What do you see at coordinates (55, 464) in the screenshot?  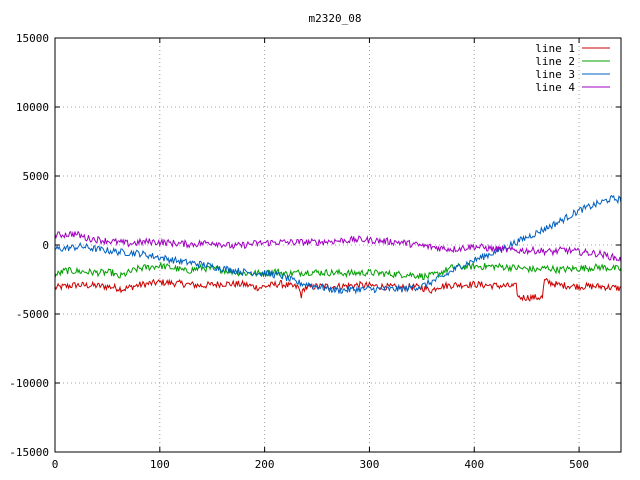 I see `x-tick-label: 0` at bounding box center [55, 464].